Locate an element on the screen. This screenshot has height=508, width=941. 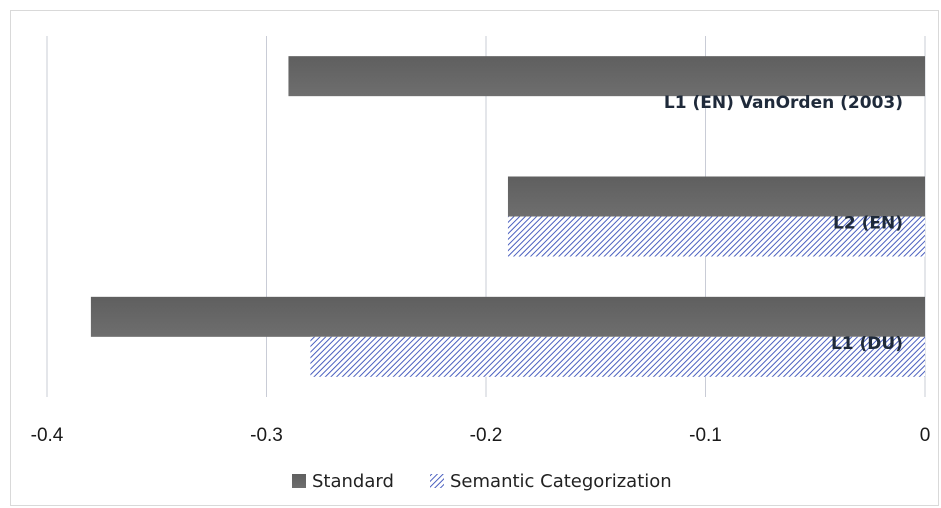
x-tick-label: 0 is located at coordinates (925, 435).